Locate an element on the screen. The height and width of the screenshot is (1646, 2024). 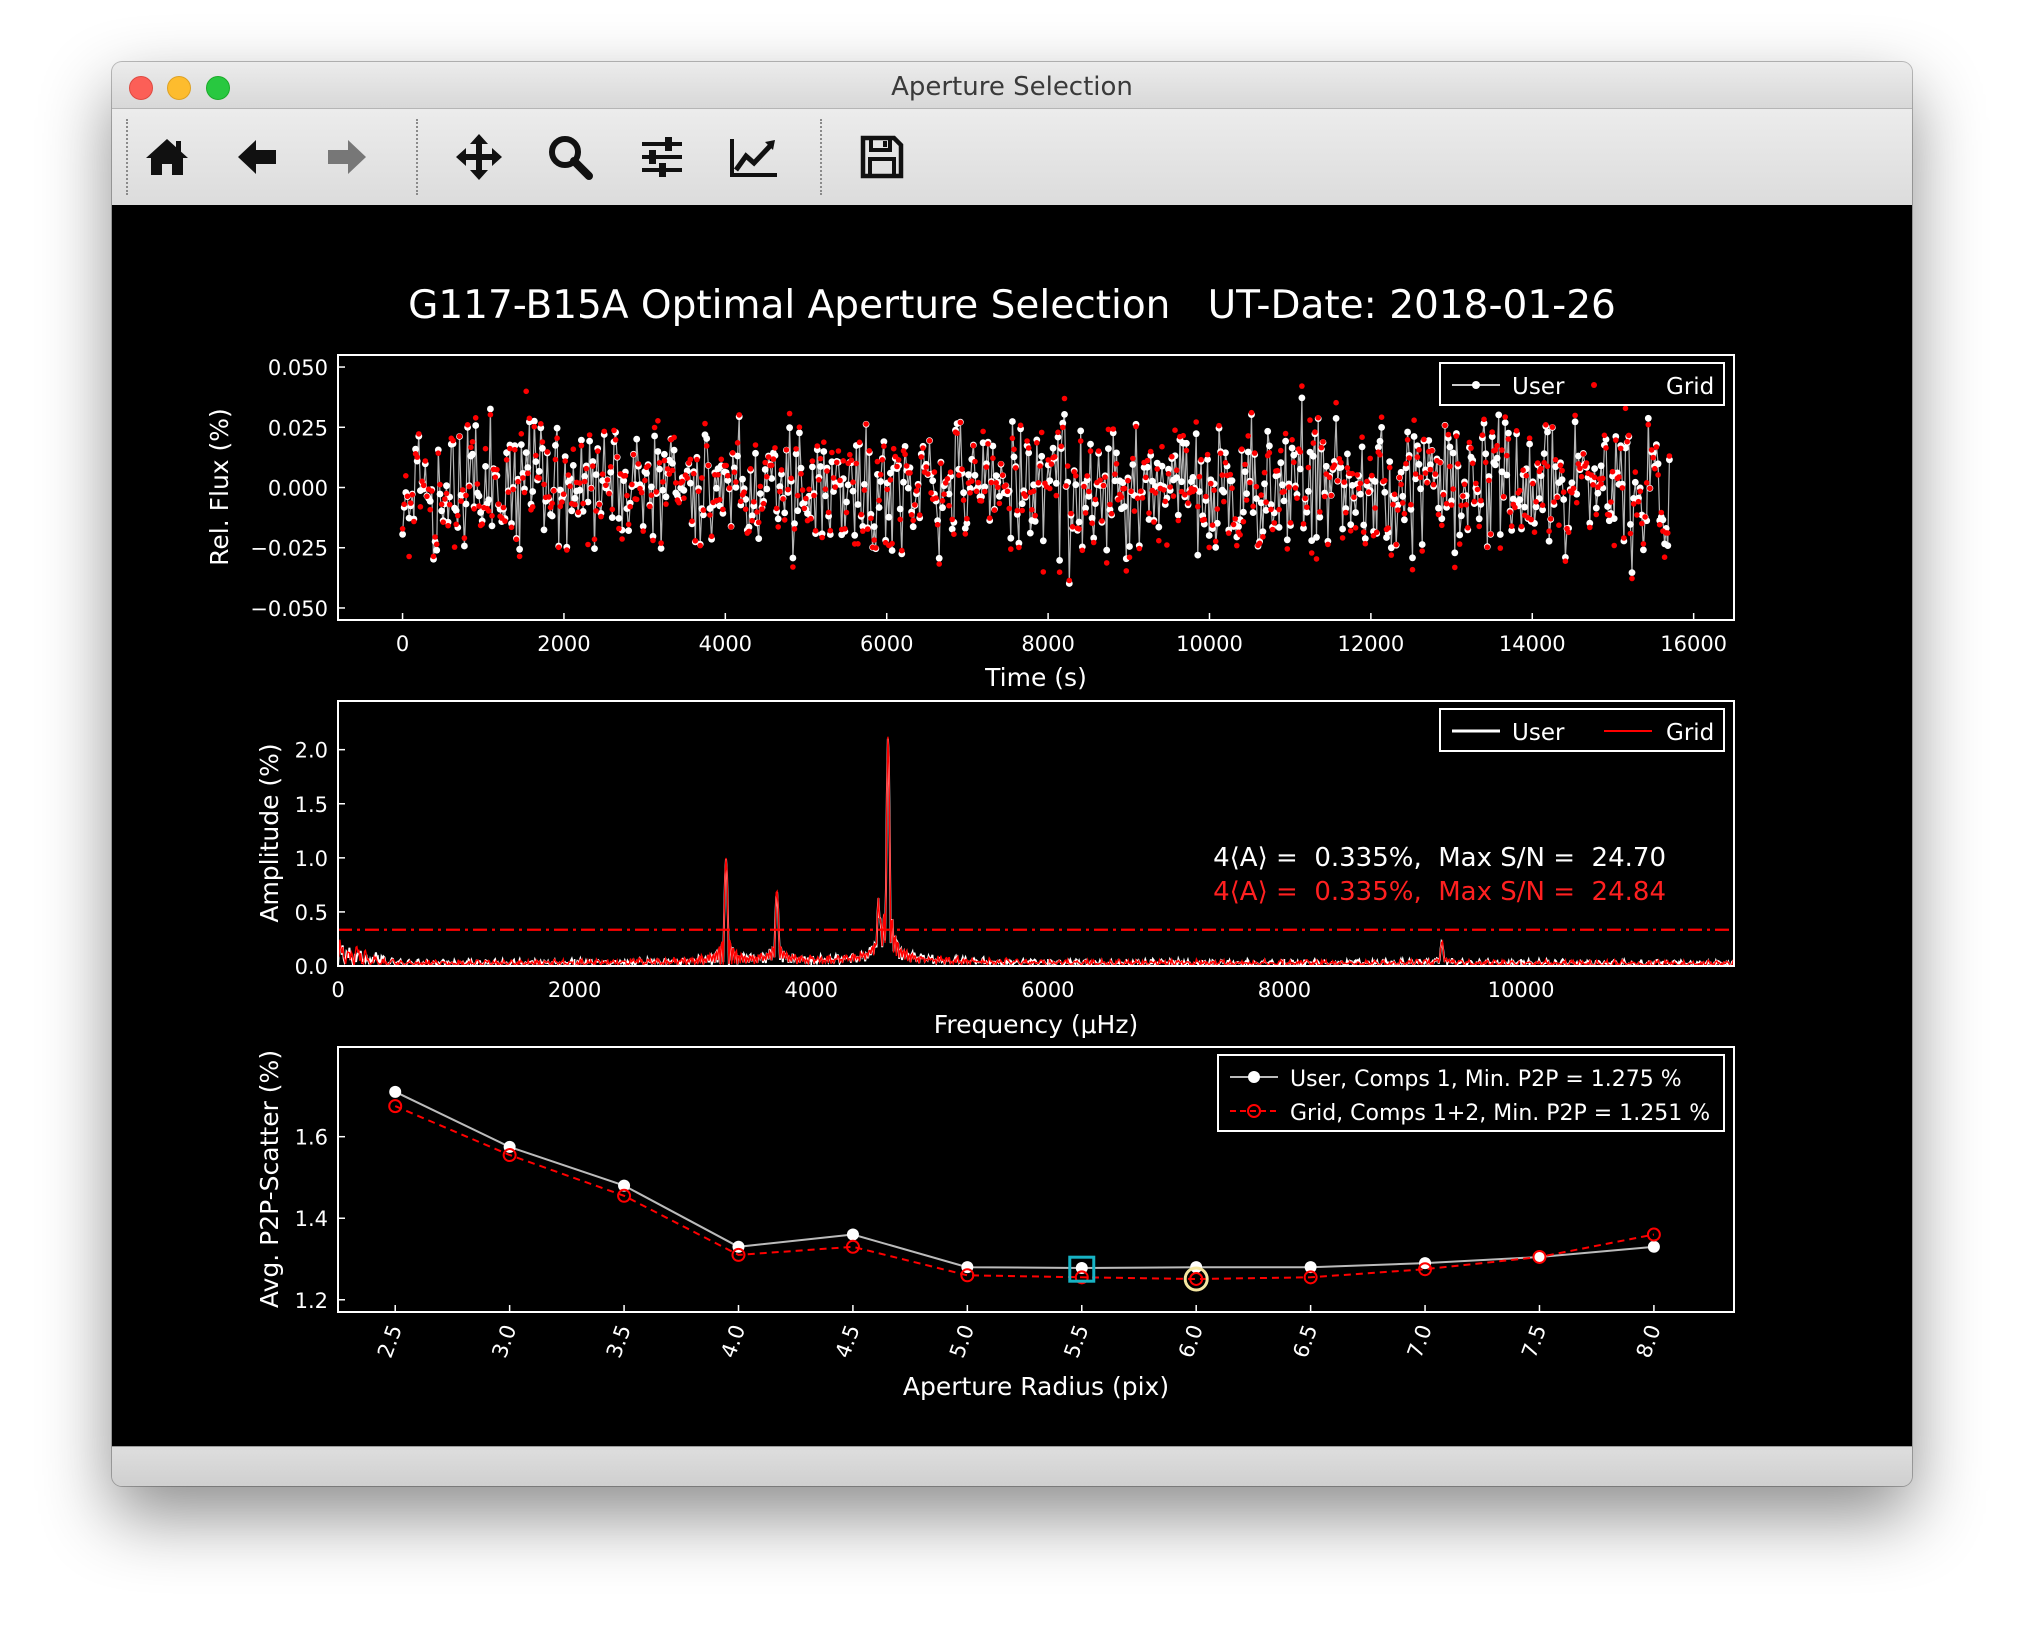
edit-axes-button is located at coordinates (754, 157).